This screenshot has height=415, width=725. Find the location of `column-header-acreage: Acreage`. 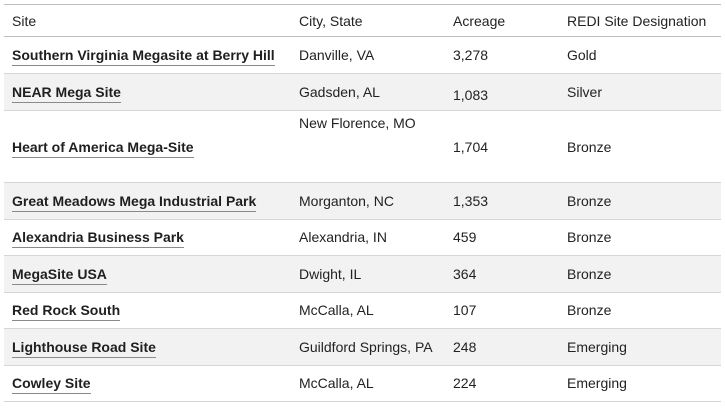

column-header-acreage: Acreage is located at coordinates (479, 20).